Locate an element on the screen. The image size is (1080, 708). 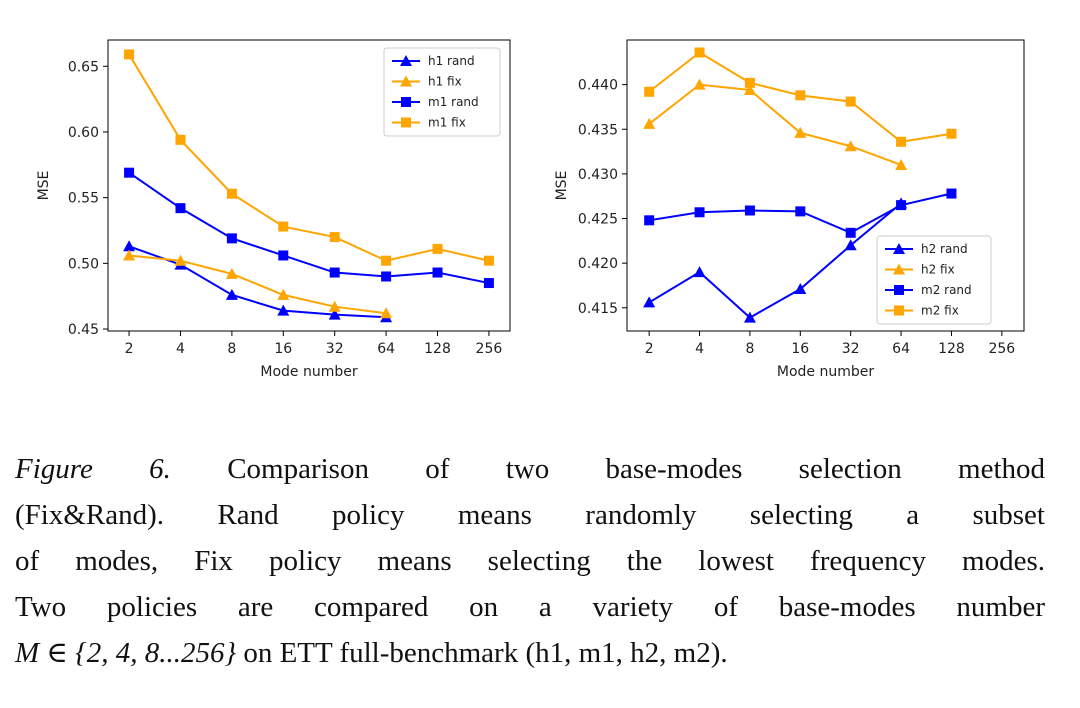
y-tick-label: 0.425 is located at coordinates (598, 220).